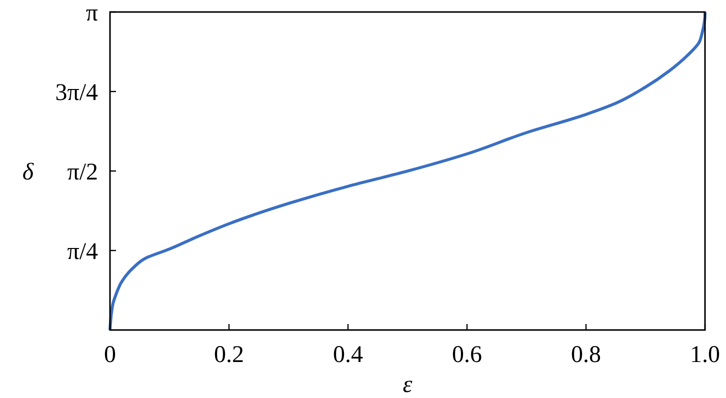  Describe the element at coordinates (586, 355) in the screenshot. I see `x-tick-label: 0.8` at that location.